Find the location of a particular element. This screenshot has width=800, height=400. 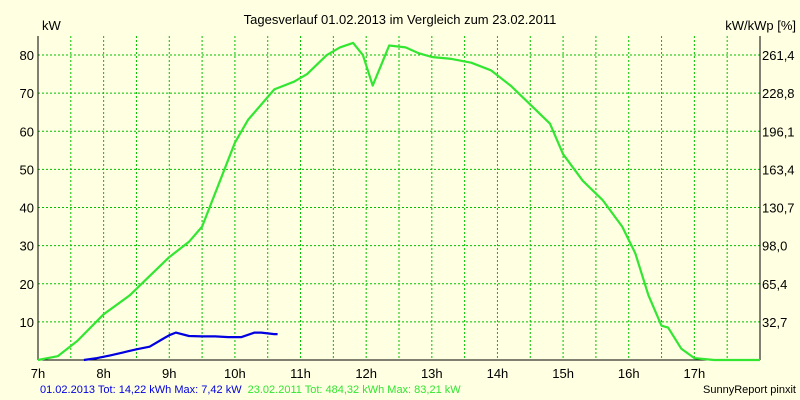

y-tick-label-left: 50 is located at coordinates (27, 169).